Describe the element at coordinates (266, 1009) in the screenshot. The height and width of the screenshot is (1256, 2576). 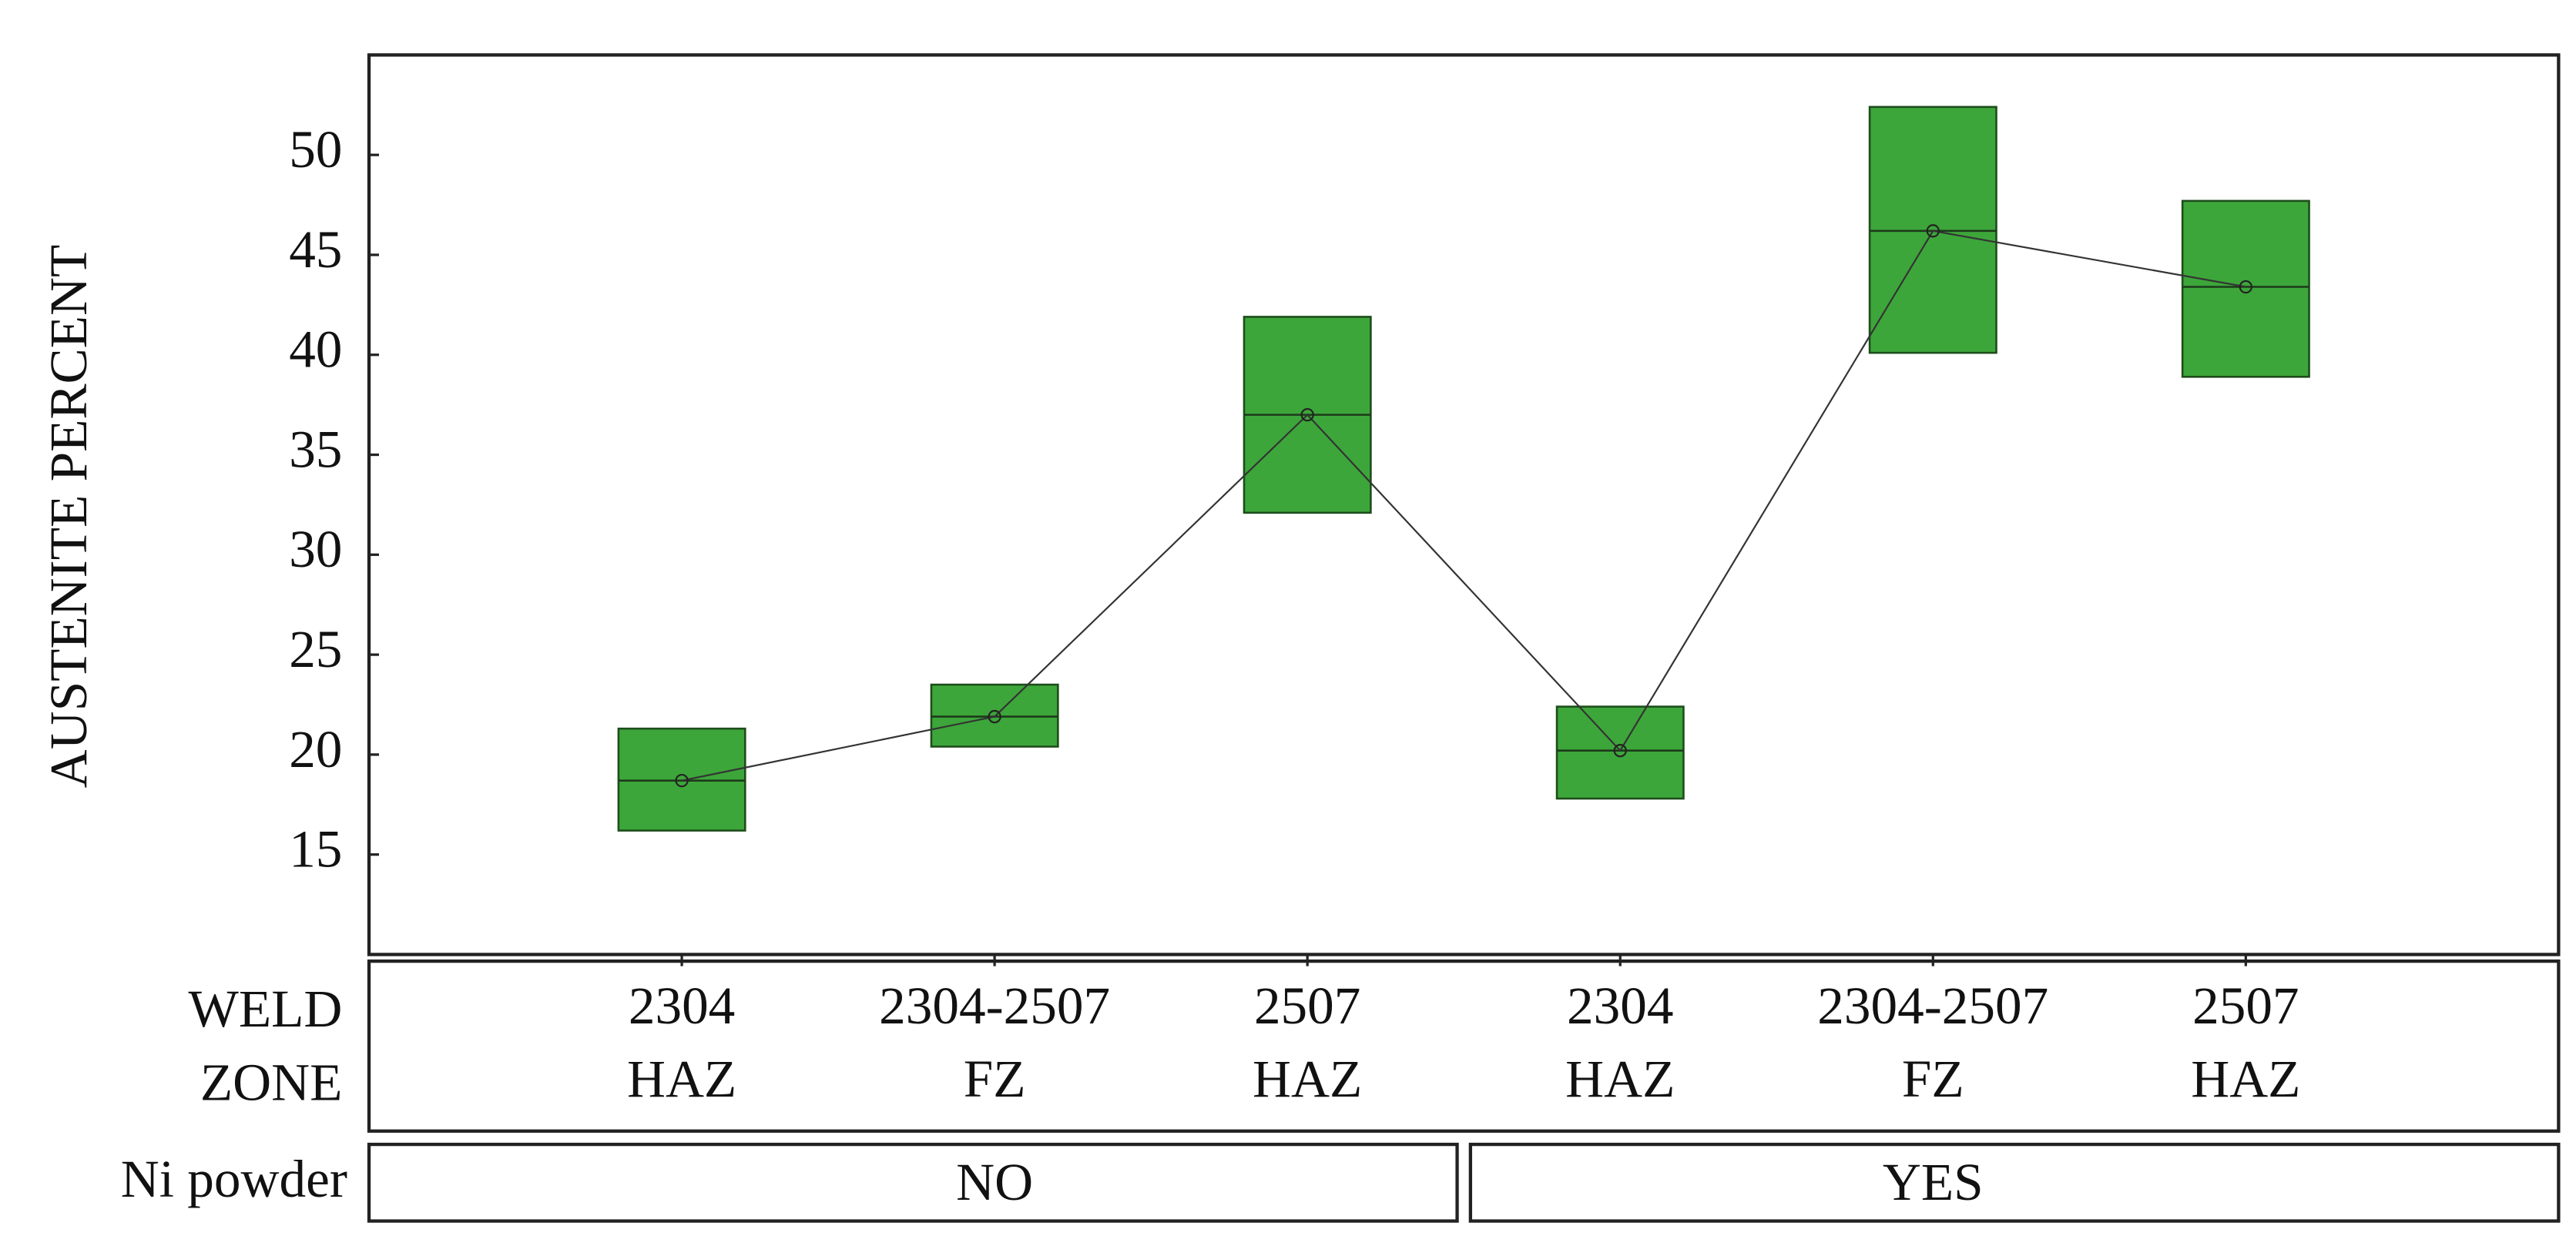
I see `category-row-label: WELD` at that location.